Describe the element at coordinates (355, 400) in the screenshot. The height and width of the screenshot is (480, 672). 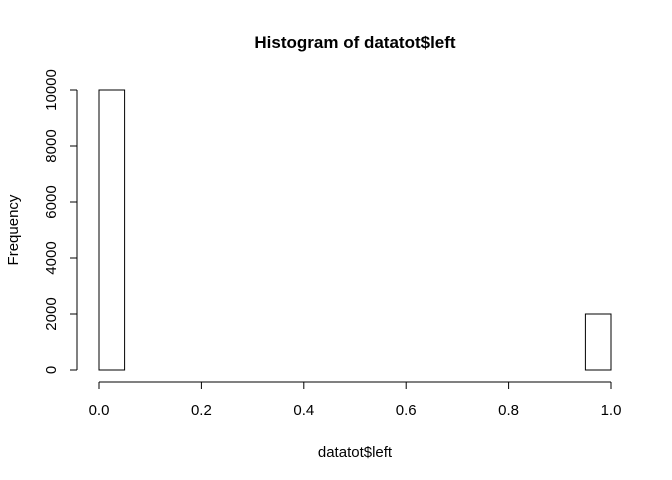
I see `x-axis: 0.0 0.2 0.4 0.6 0.8 1.0` at that location.